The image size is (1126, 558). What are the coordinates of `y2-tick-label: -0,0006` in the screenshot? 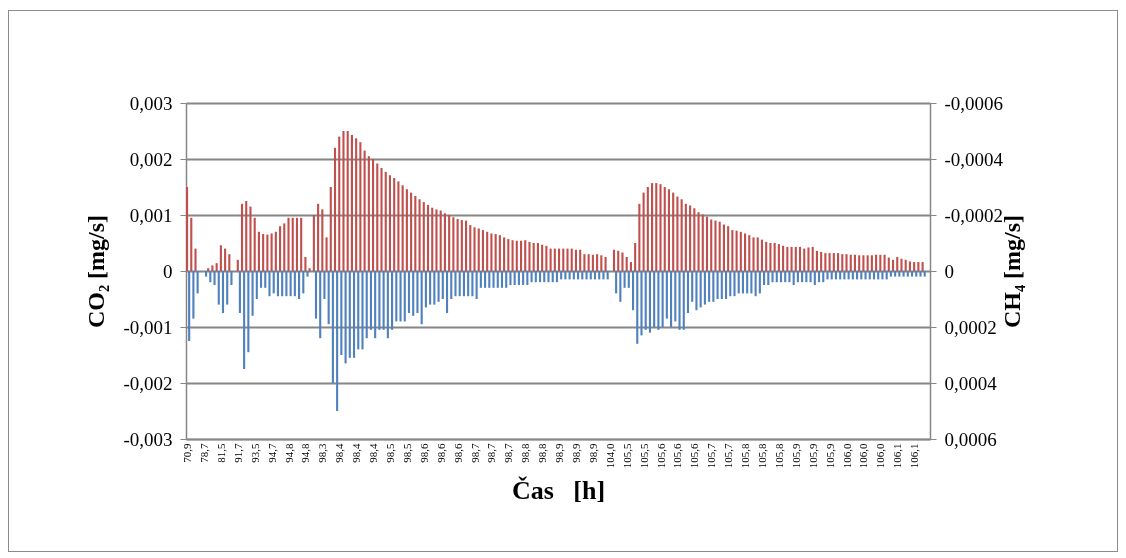 It's located at (974, 103).